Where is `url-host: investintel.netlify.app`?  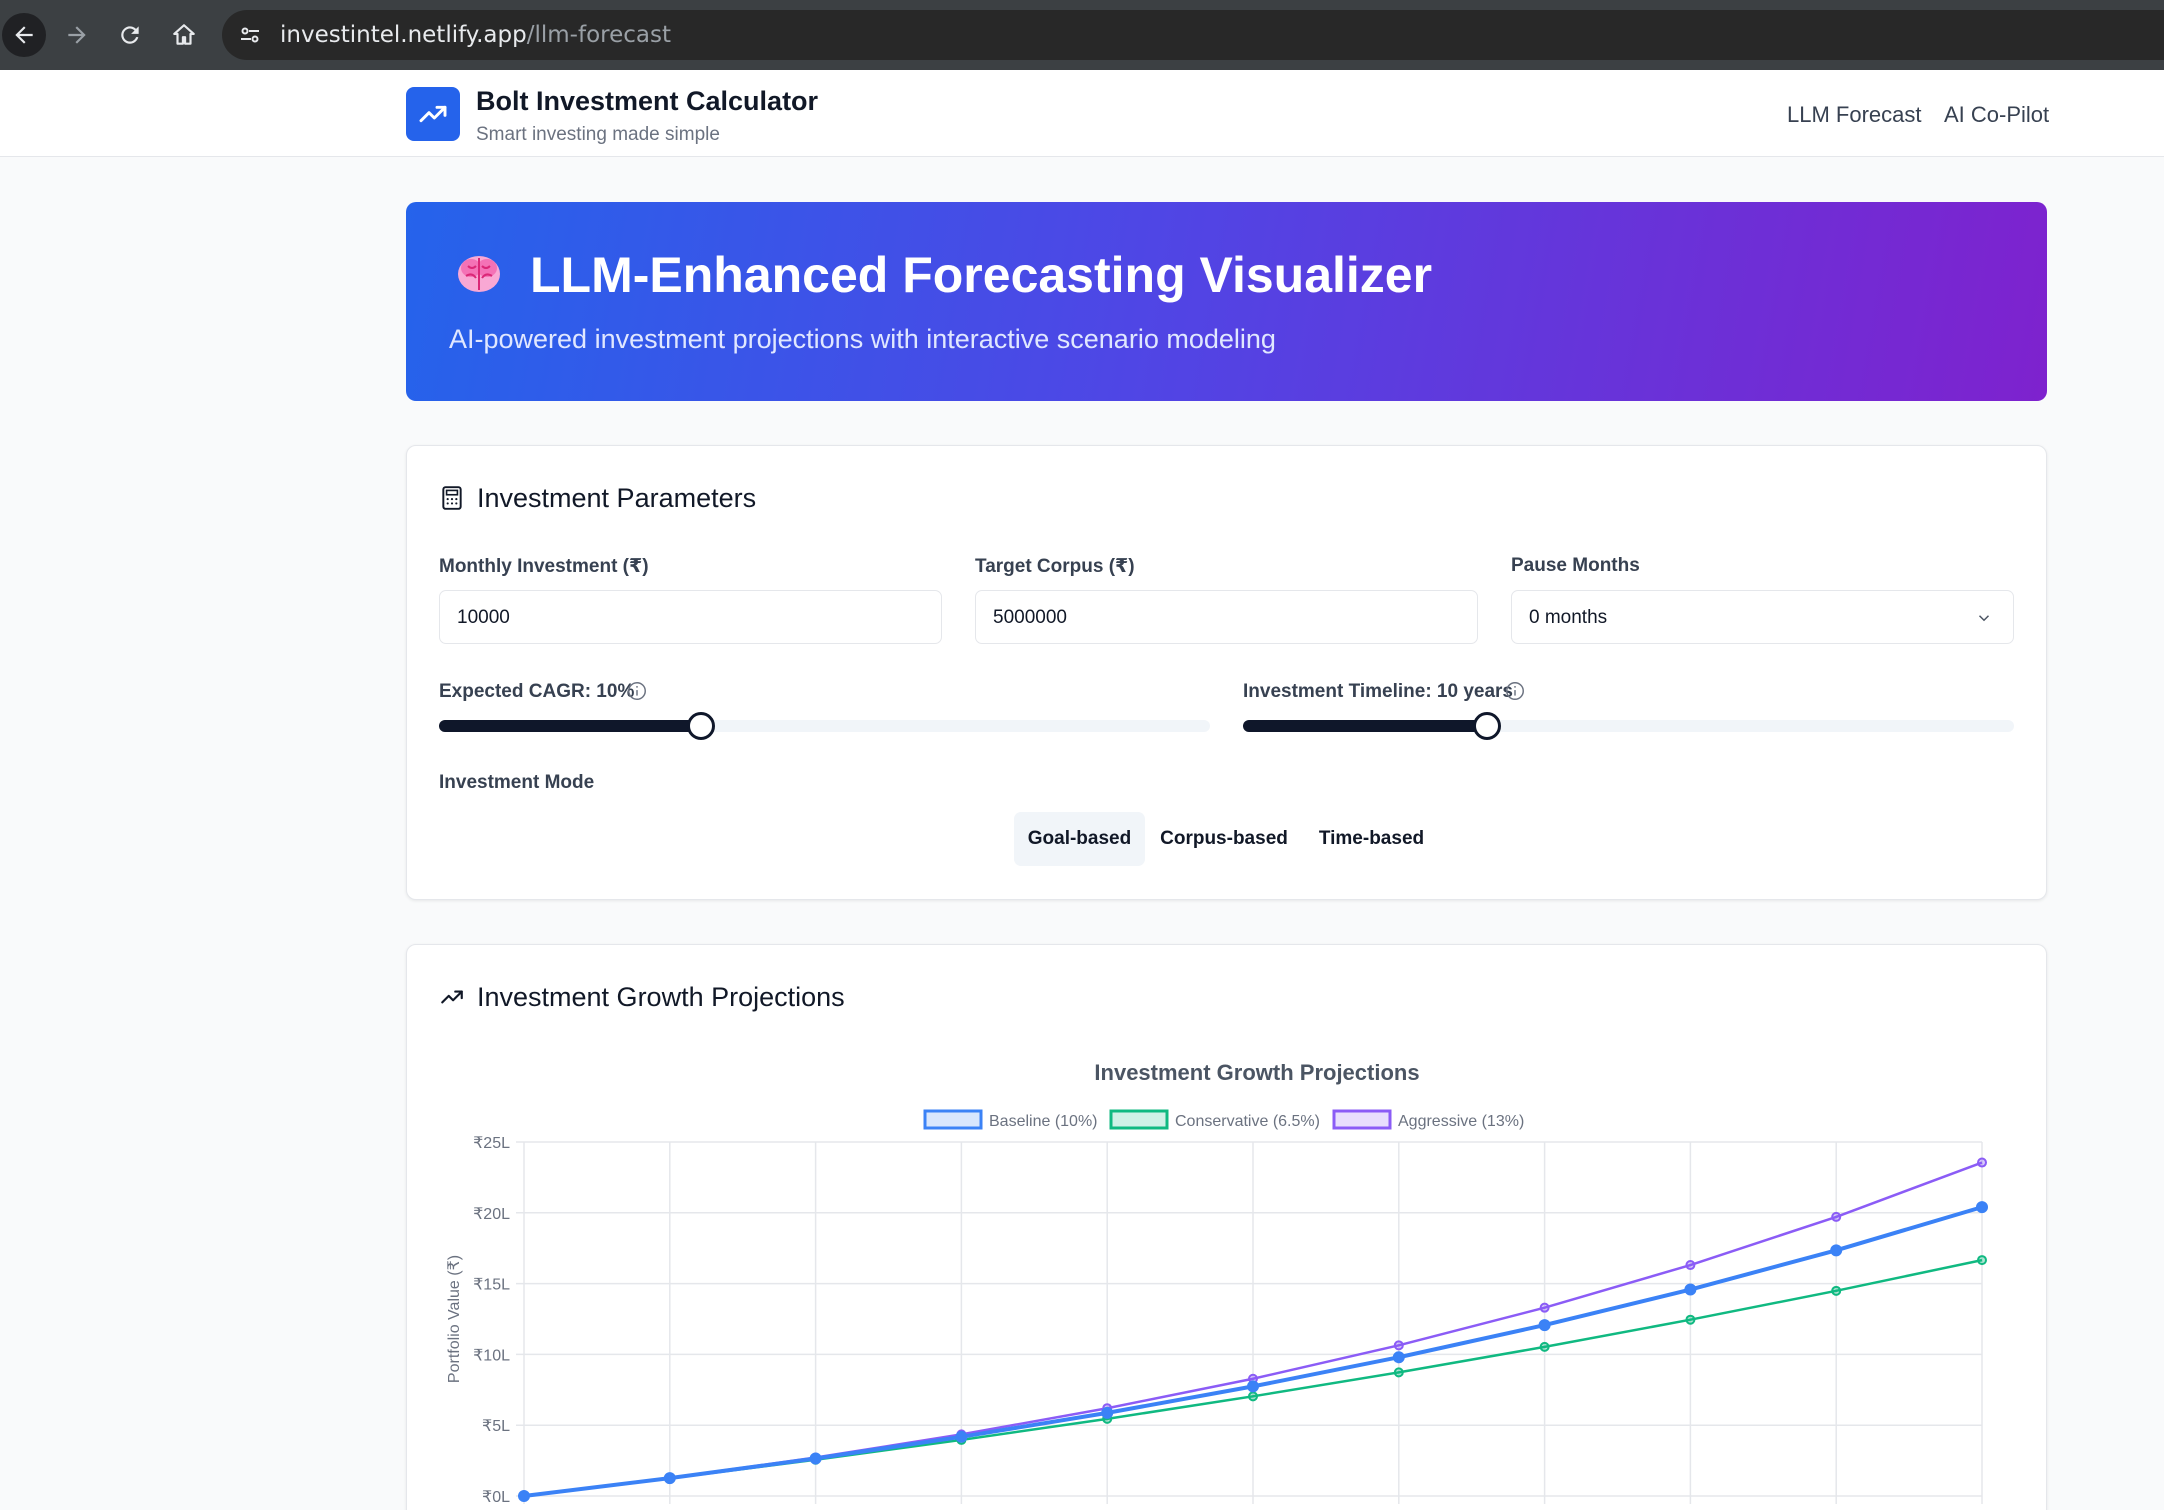
url-host: investintel.netlify.app is located at coordinates (403, 35).